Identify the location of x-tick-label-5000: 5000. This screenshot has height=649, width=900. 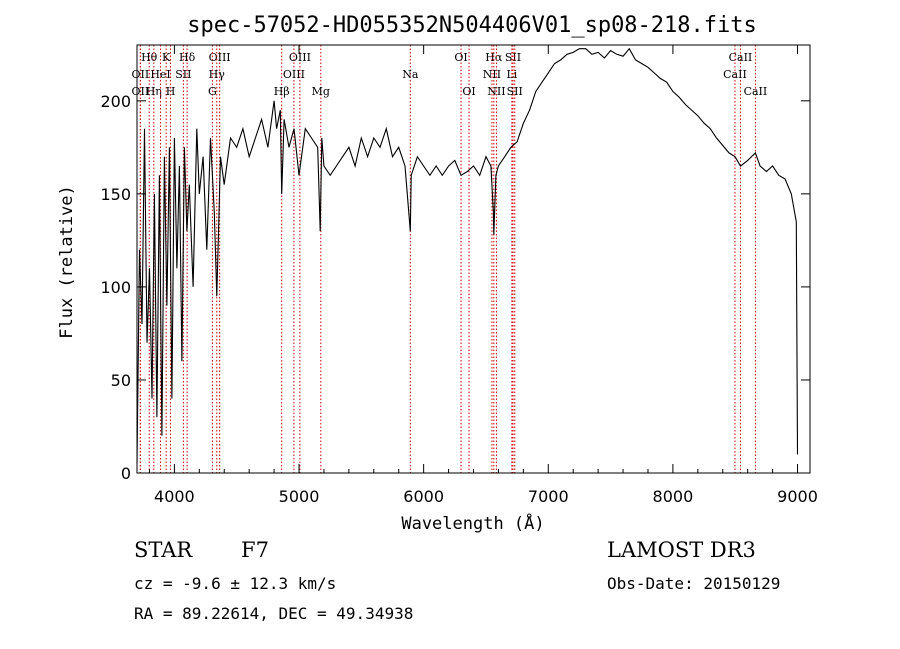
(299, 496).